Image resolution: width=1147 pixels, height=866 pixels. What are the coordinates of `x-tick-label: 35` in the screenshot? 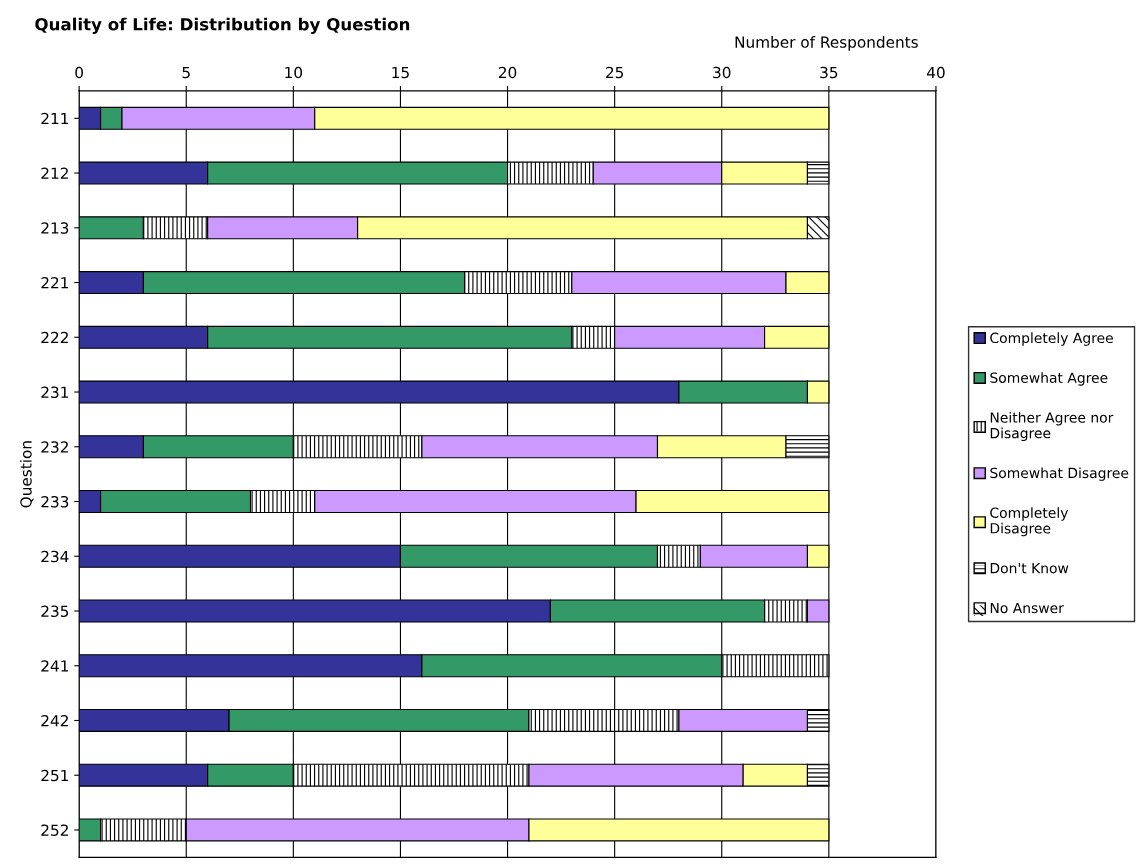 It's located at (829, 72).